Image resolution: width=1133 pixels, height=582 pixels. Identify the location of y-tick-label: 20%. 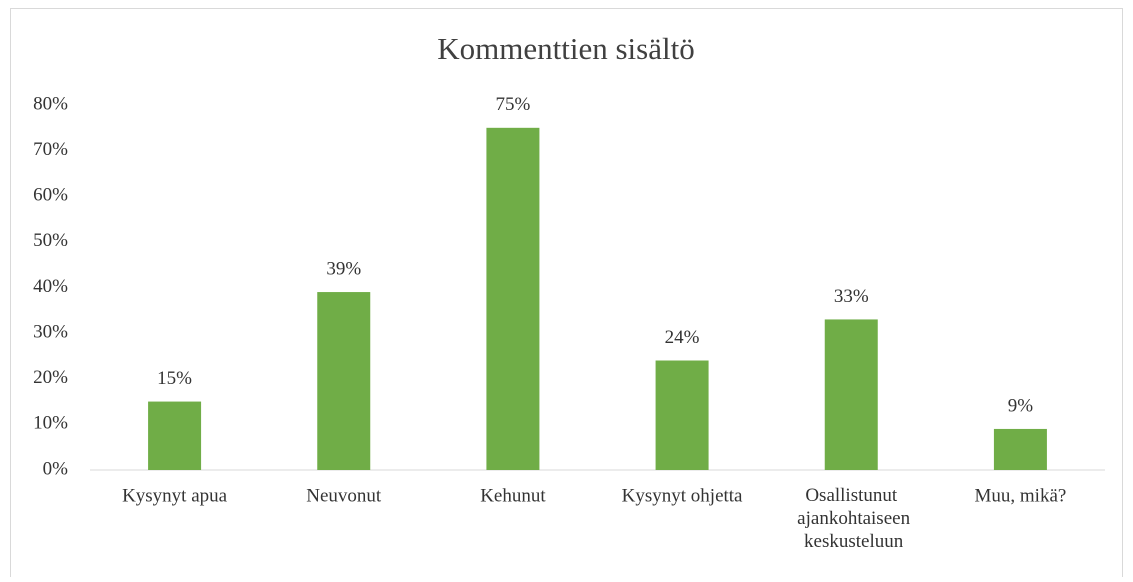
(50, 377).